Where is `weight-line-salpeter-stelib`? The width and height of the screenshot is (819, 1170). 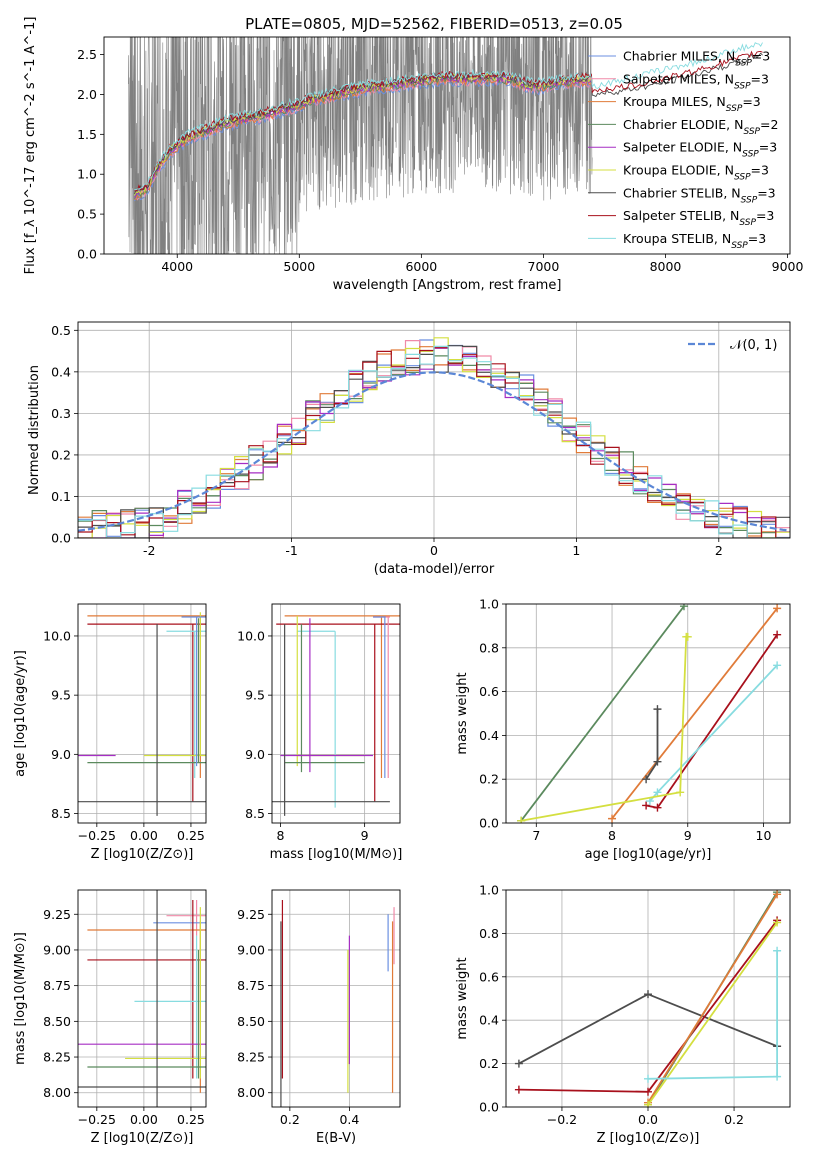 weight-line-salpeter-stelib is located at coordinates (711, 721).